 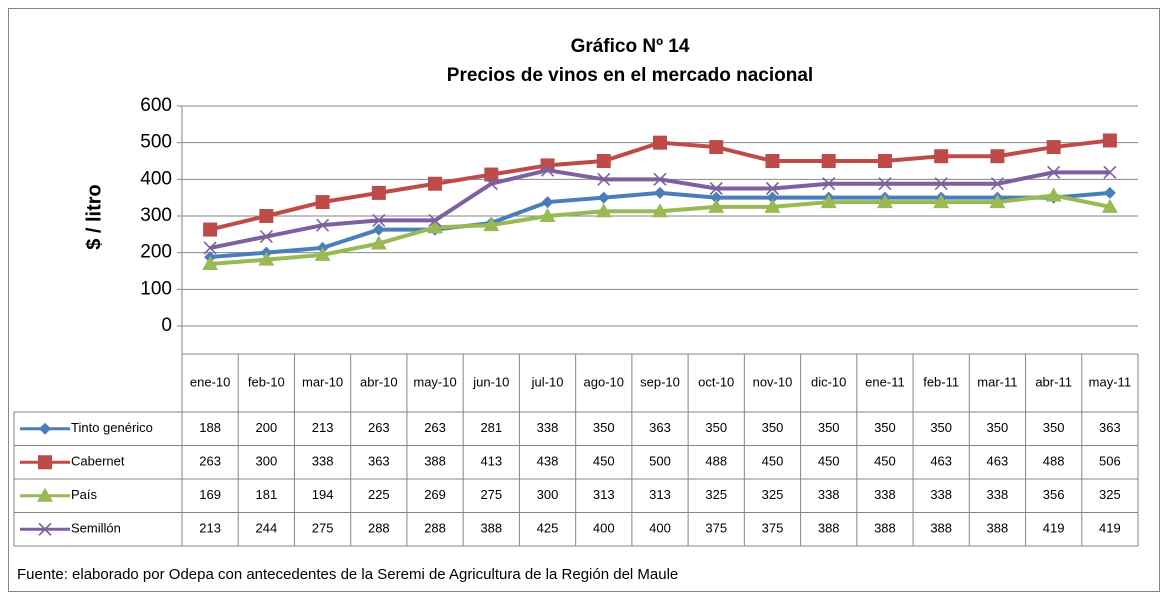 What do you see at coordinates (491, 461) in the screenshot?
I see `table-value: 413` at bounding box center [491, 461].